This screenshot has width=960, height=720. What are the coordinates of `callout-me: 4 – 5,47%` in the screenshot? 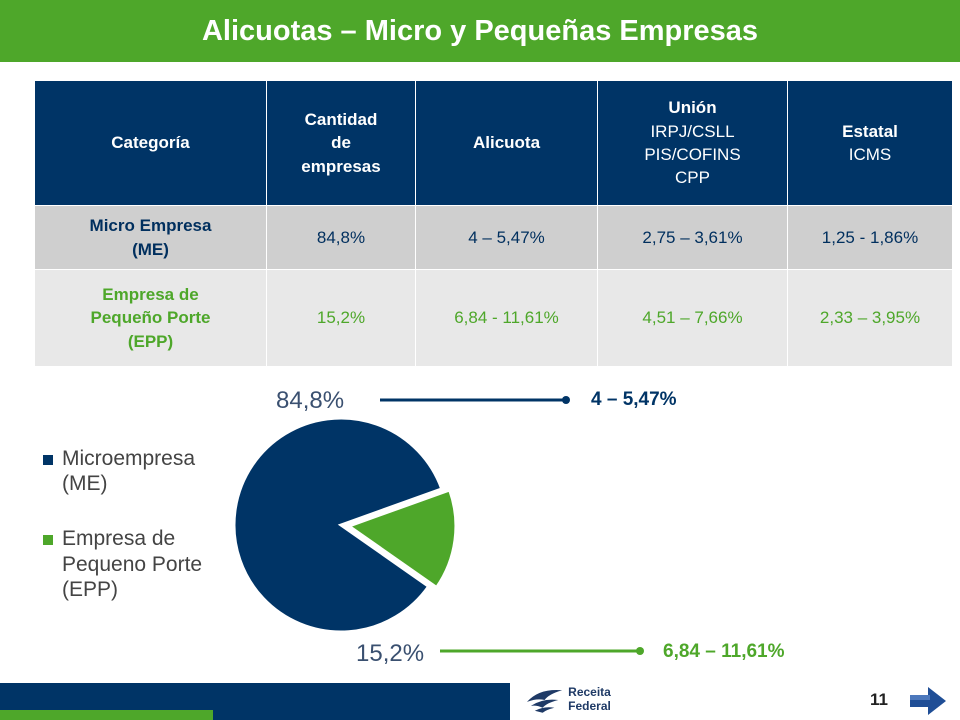 It's located at (634, 399).